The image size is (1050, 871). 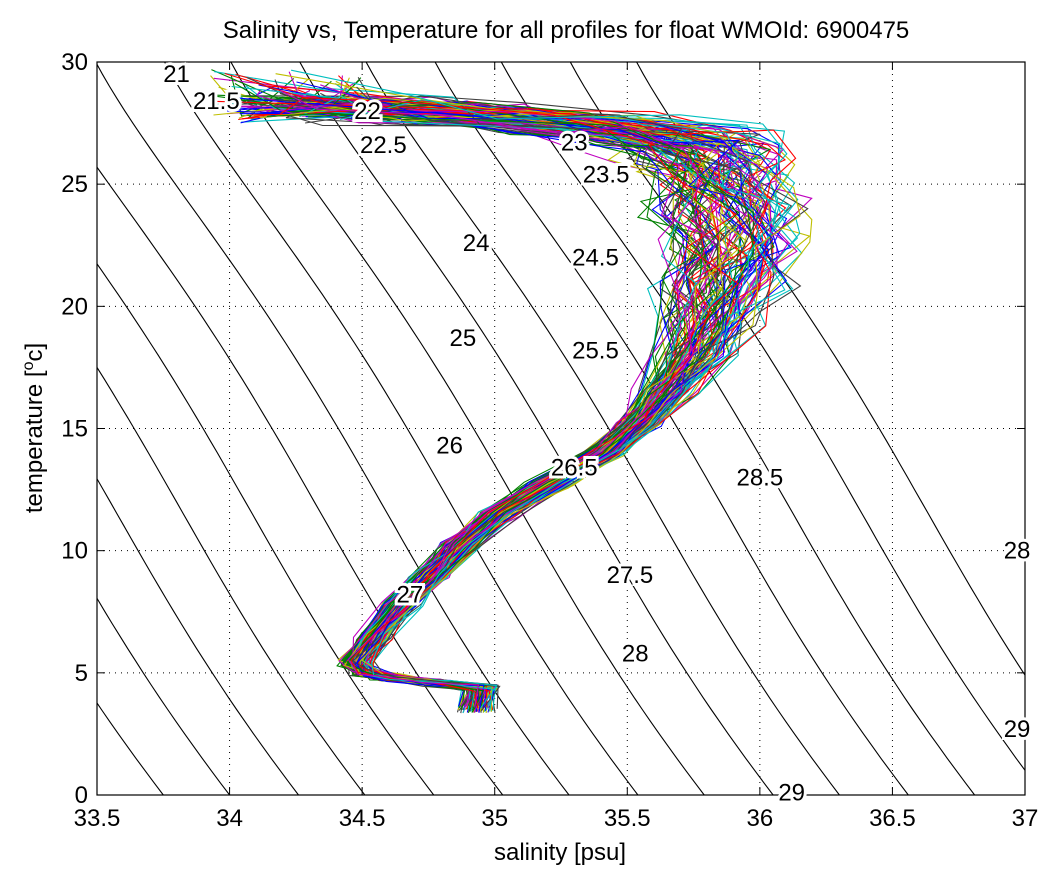 What do you see at coordinates (463, 338) in the screenshot?
I see `isopycnal-label: 25` at bounding box center [463, 338].